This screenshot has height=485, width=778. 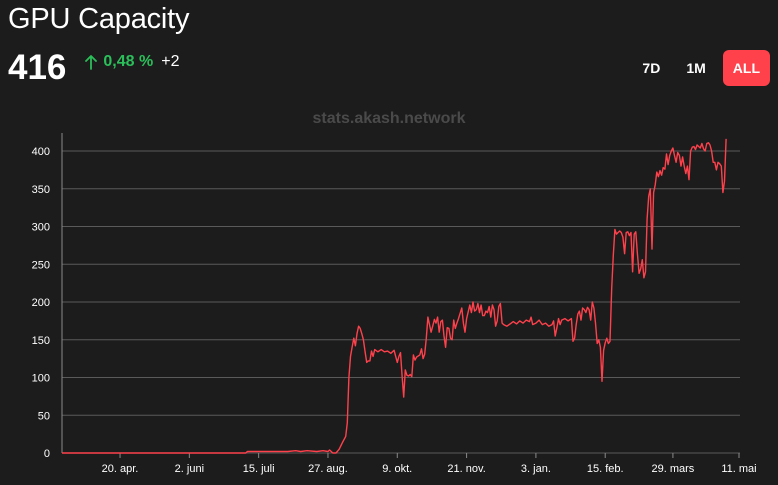 What do you see at coordinates (41, 341) in the screenshot?
I see `y-tick-label: 150` at bounding box center [41, 341].